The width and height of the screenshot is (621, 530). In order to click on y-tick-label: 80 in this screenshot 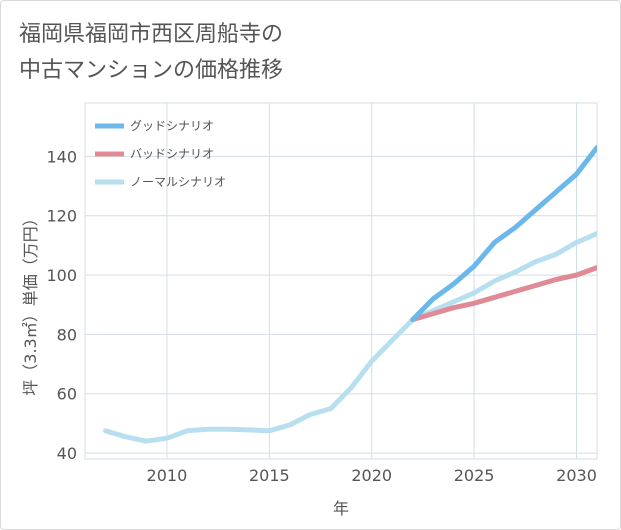, I will do `click(67, 334)`.